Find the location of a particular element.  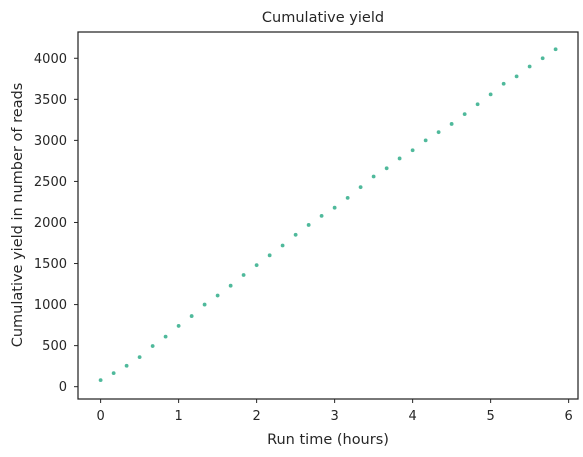

y-tick-label: 1500 is located at coordinates (50, 264).